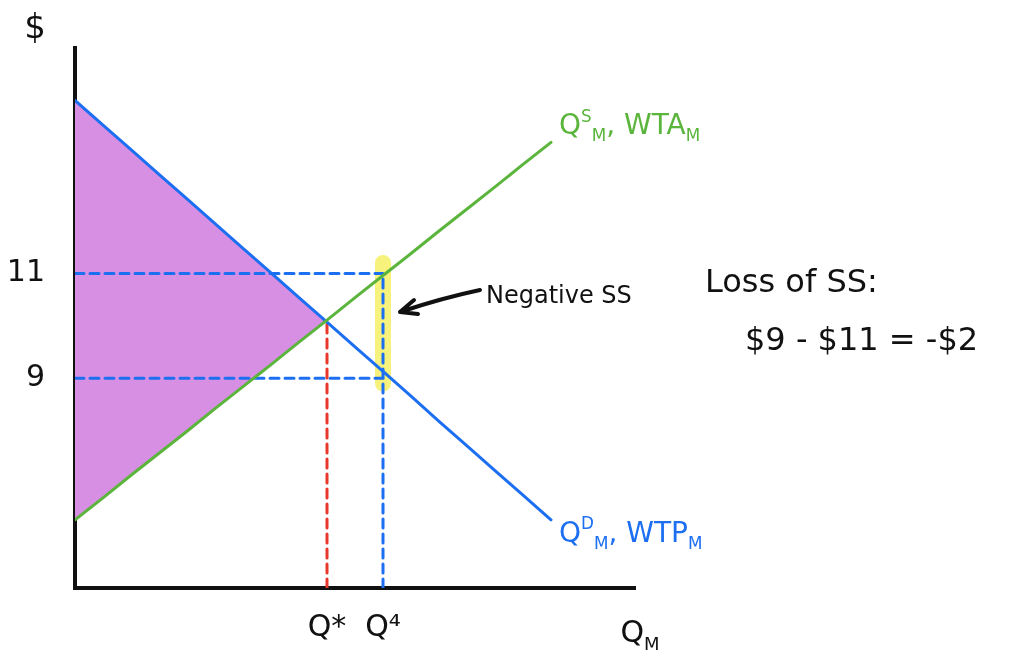 Image resolution: width=1016 pixels, height=662 pixels. What do you see at coordinates (35, 26) in the screenshot?
I see `y-axis-title: $` at bounding box center [35, 26].